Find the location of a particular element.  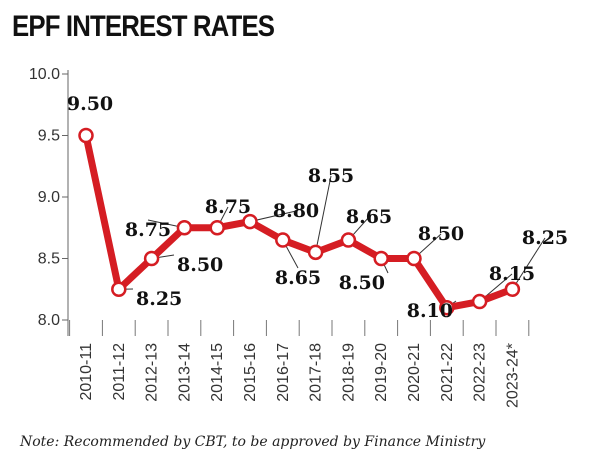

y-tick-label: 8.0 is located at coordinates (49, 320).